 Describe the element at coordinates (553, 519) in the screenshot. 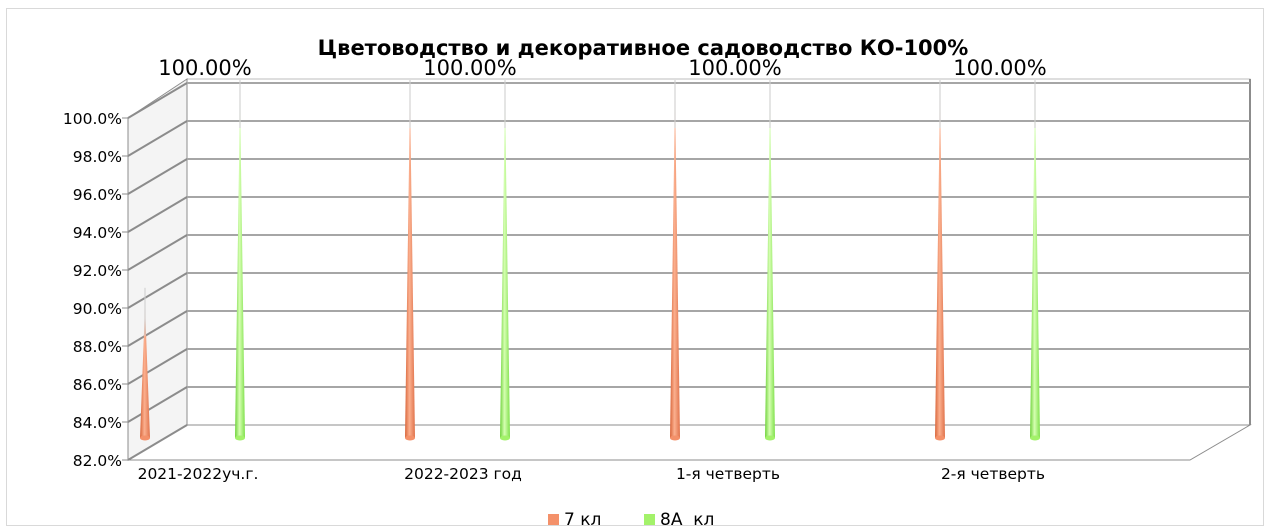

I see `legend-swatch-7kl` at that location.